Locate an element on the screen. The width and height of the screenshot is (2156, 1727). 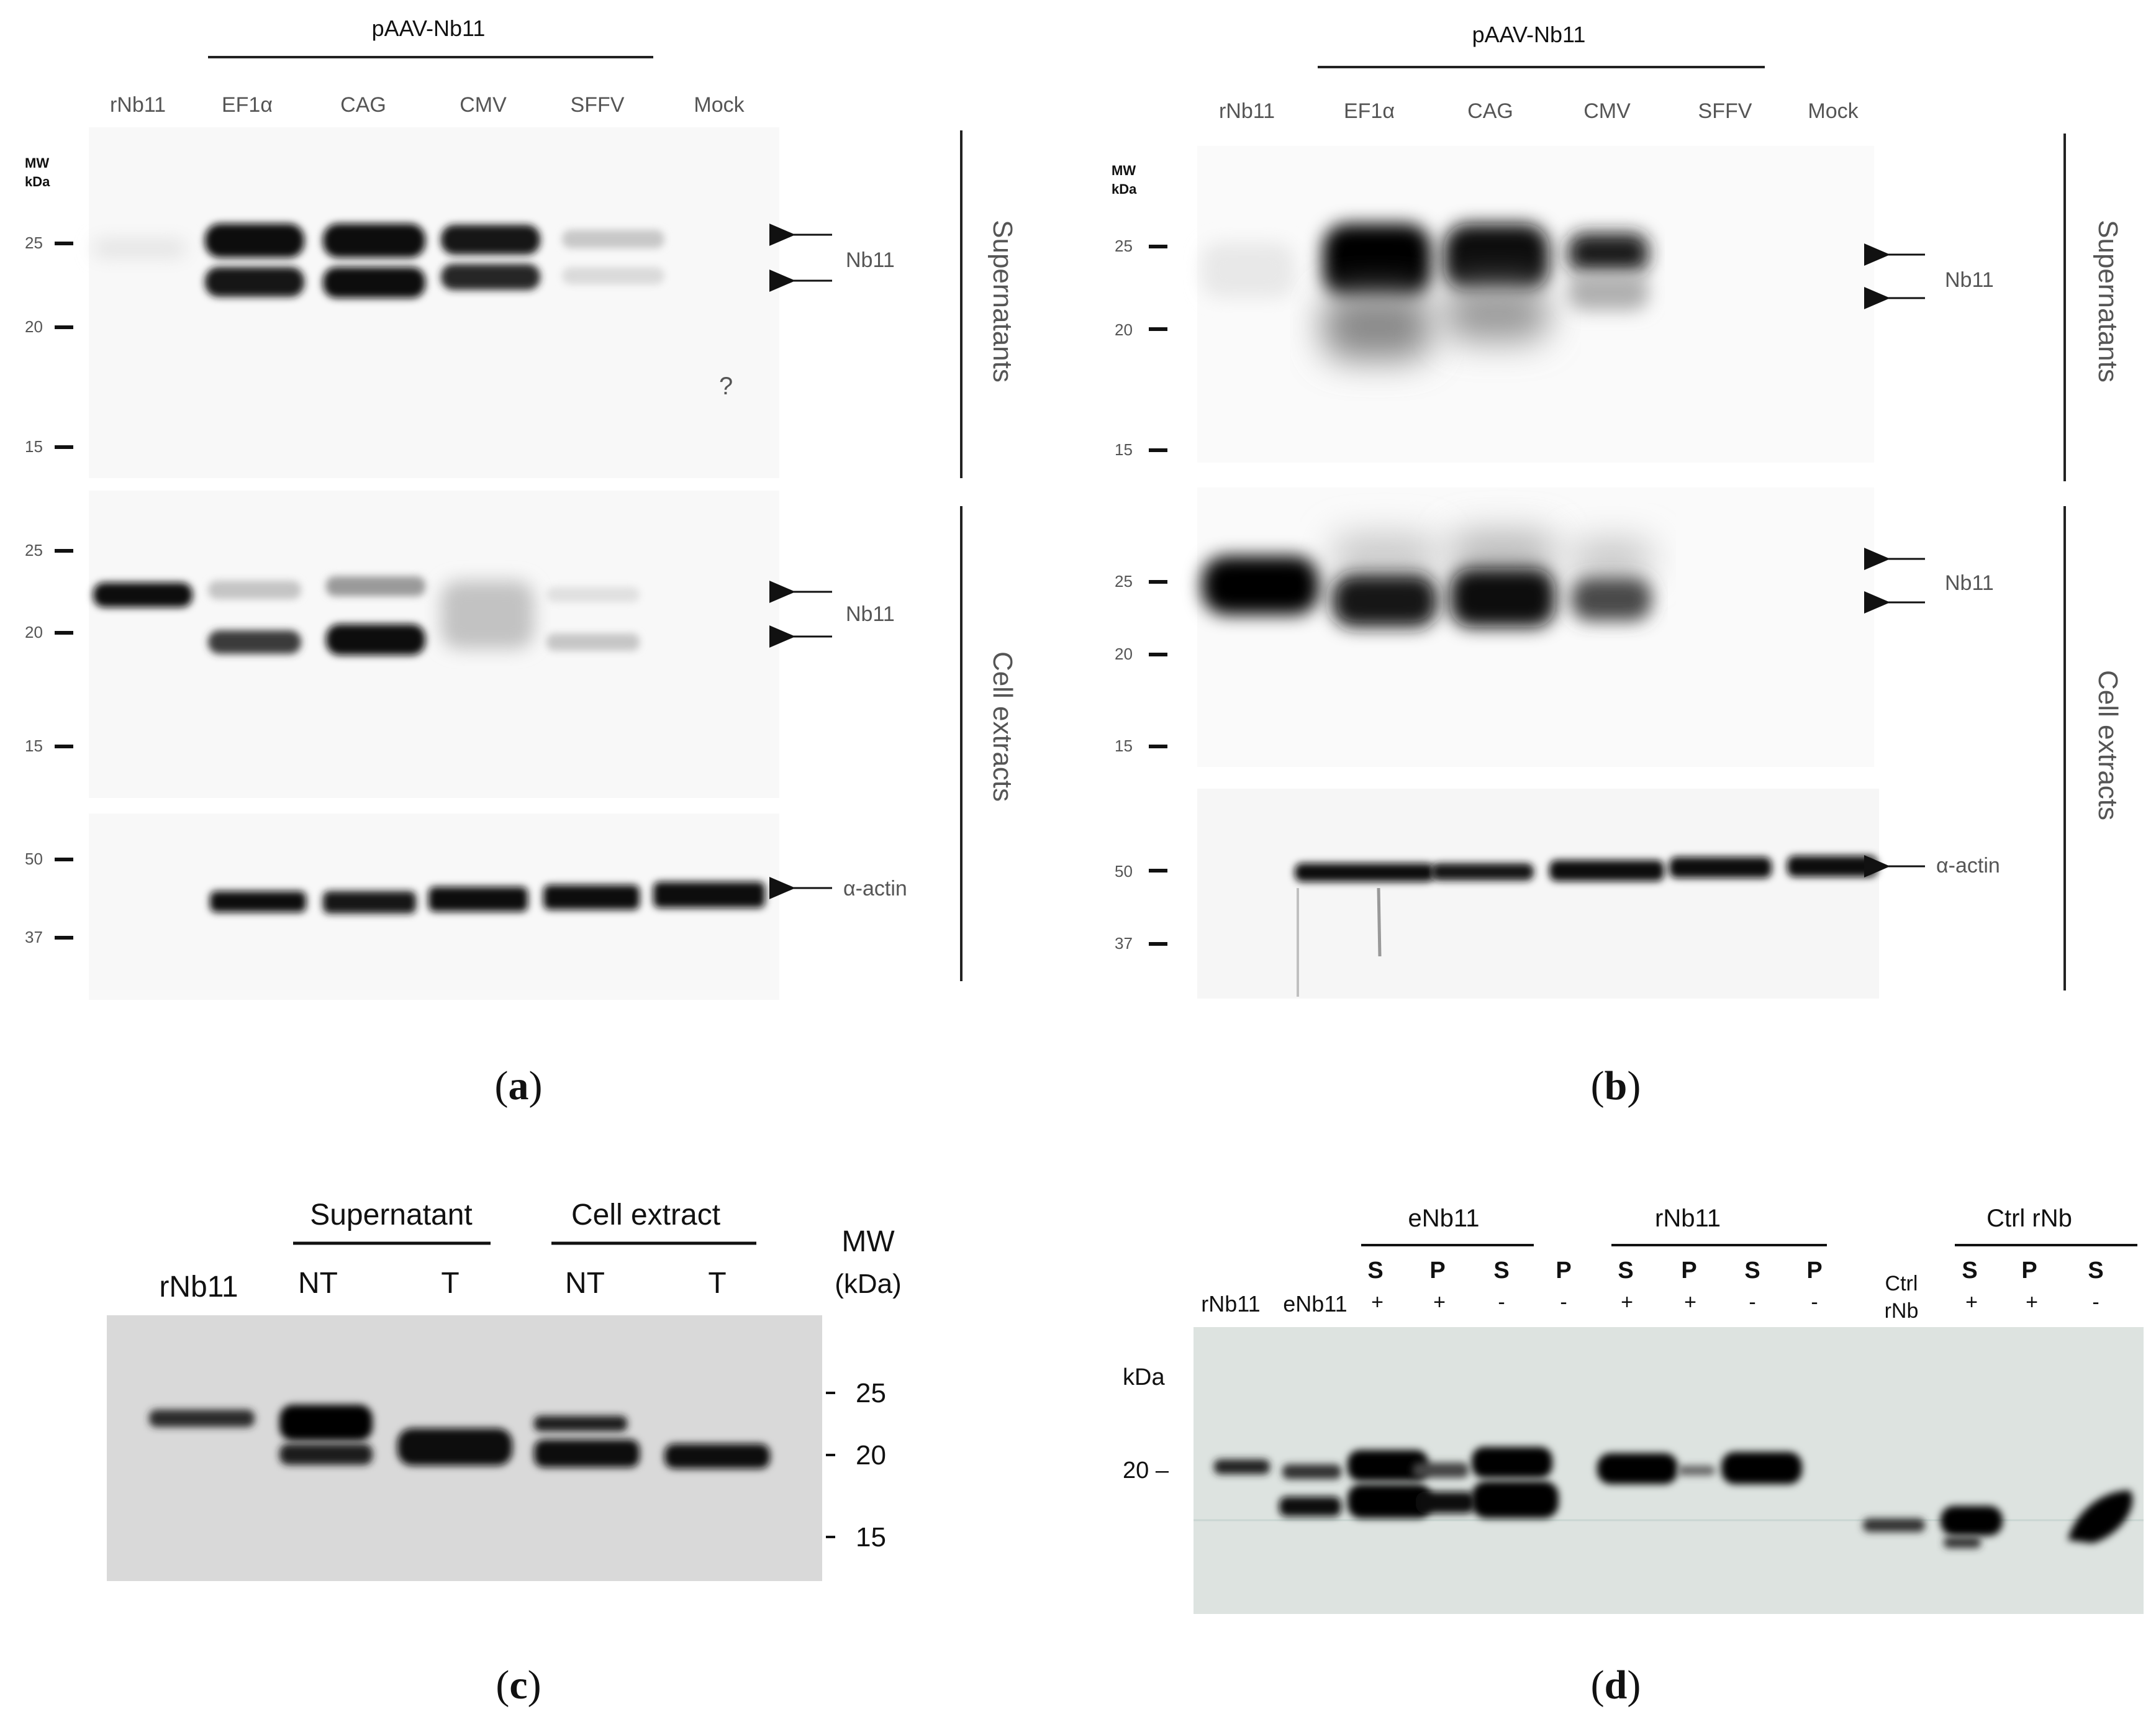
panel-a-label-nb11-cell: Nb11 is located at coordinates (870, 614).